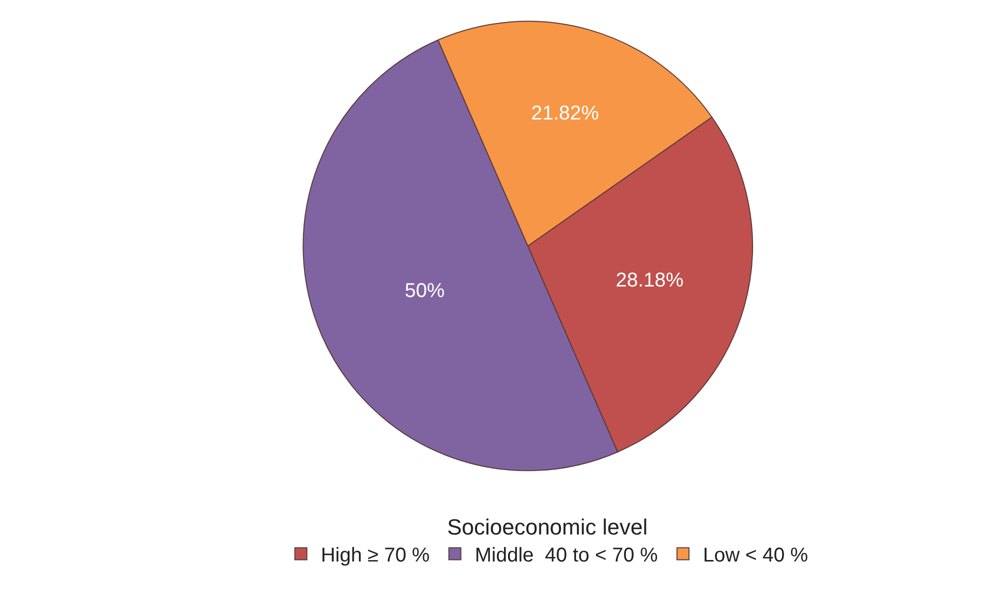 The width and height of the screenshot is (997, 595). What do you see at coordinates (755, 555) in the screenshot?
I see `legend-label: Low < 40 %` at bounding box center [755, 555].